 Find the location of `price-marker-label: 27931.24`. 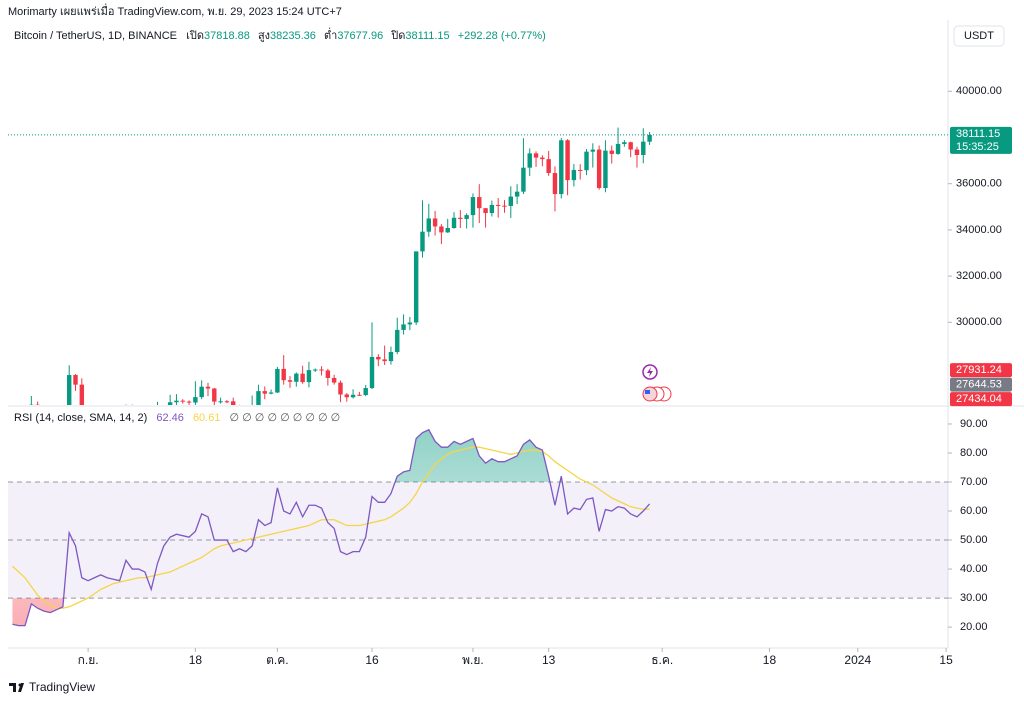

price-marker-label: 27931.24 is located at coordinates (979, 370).